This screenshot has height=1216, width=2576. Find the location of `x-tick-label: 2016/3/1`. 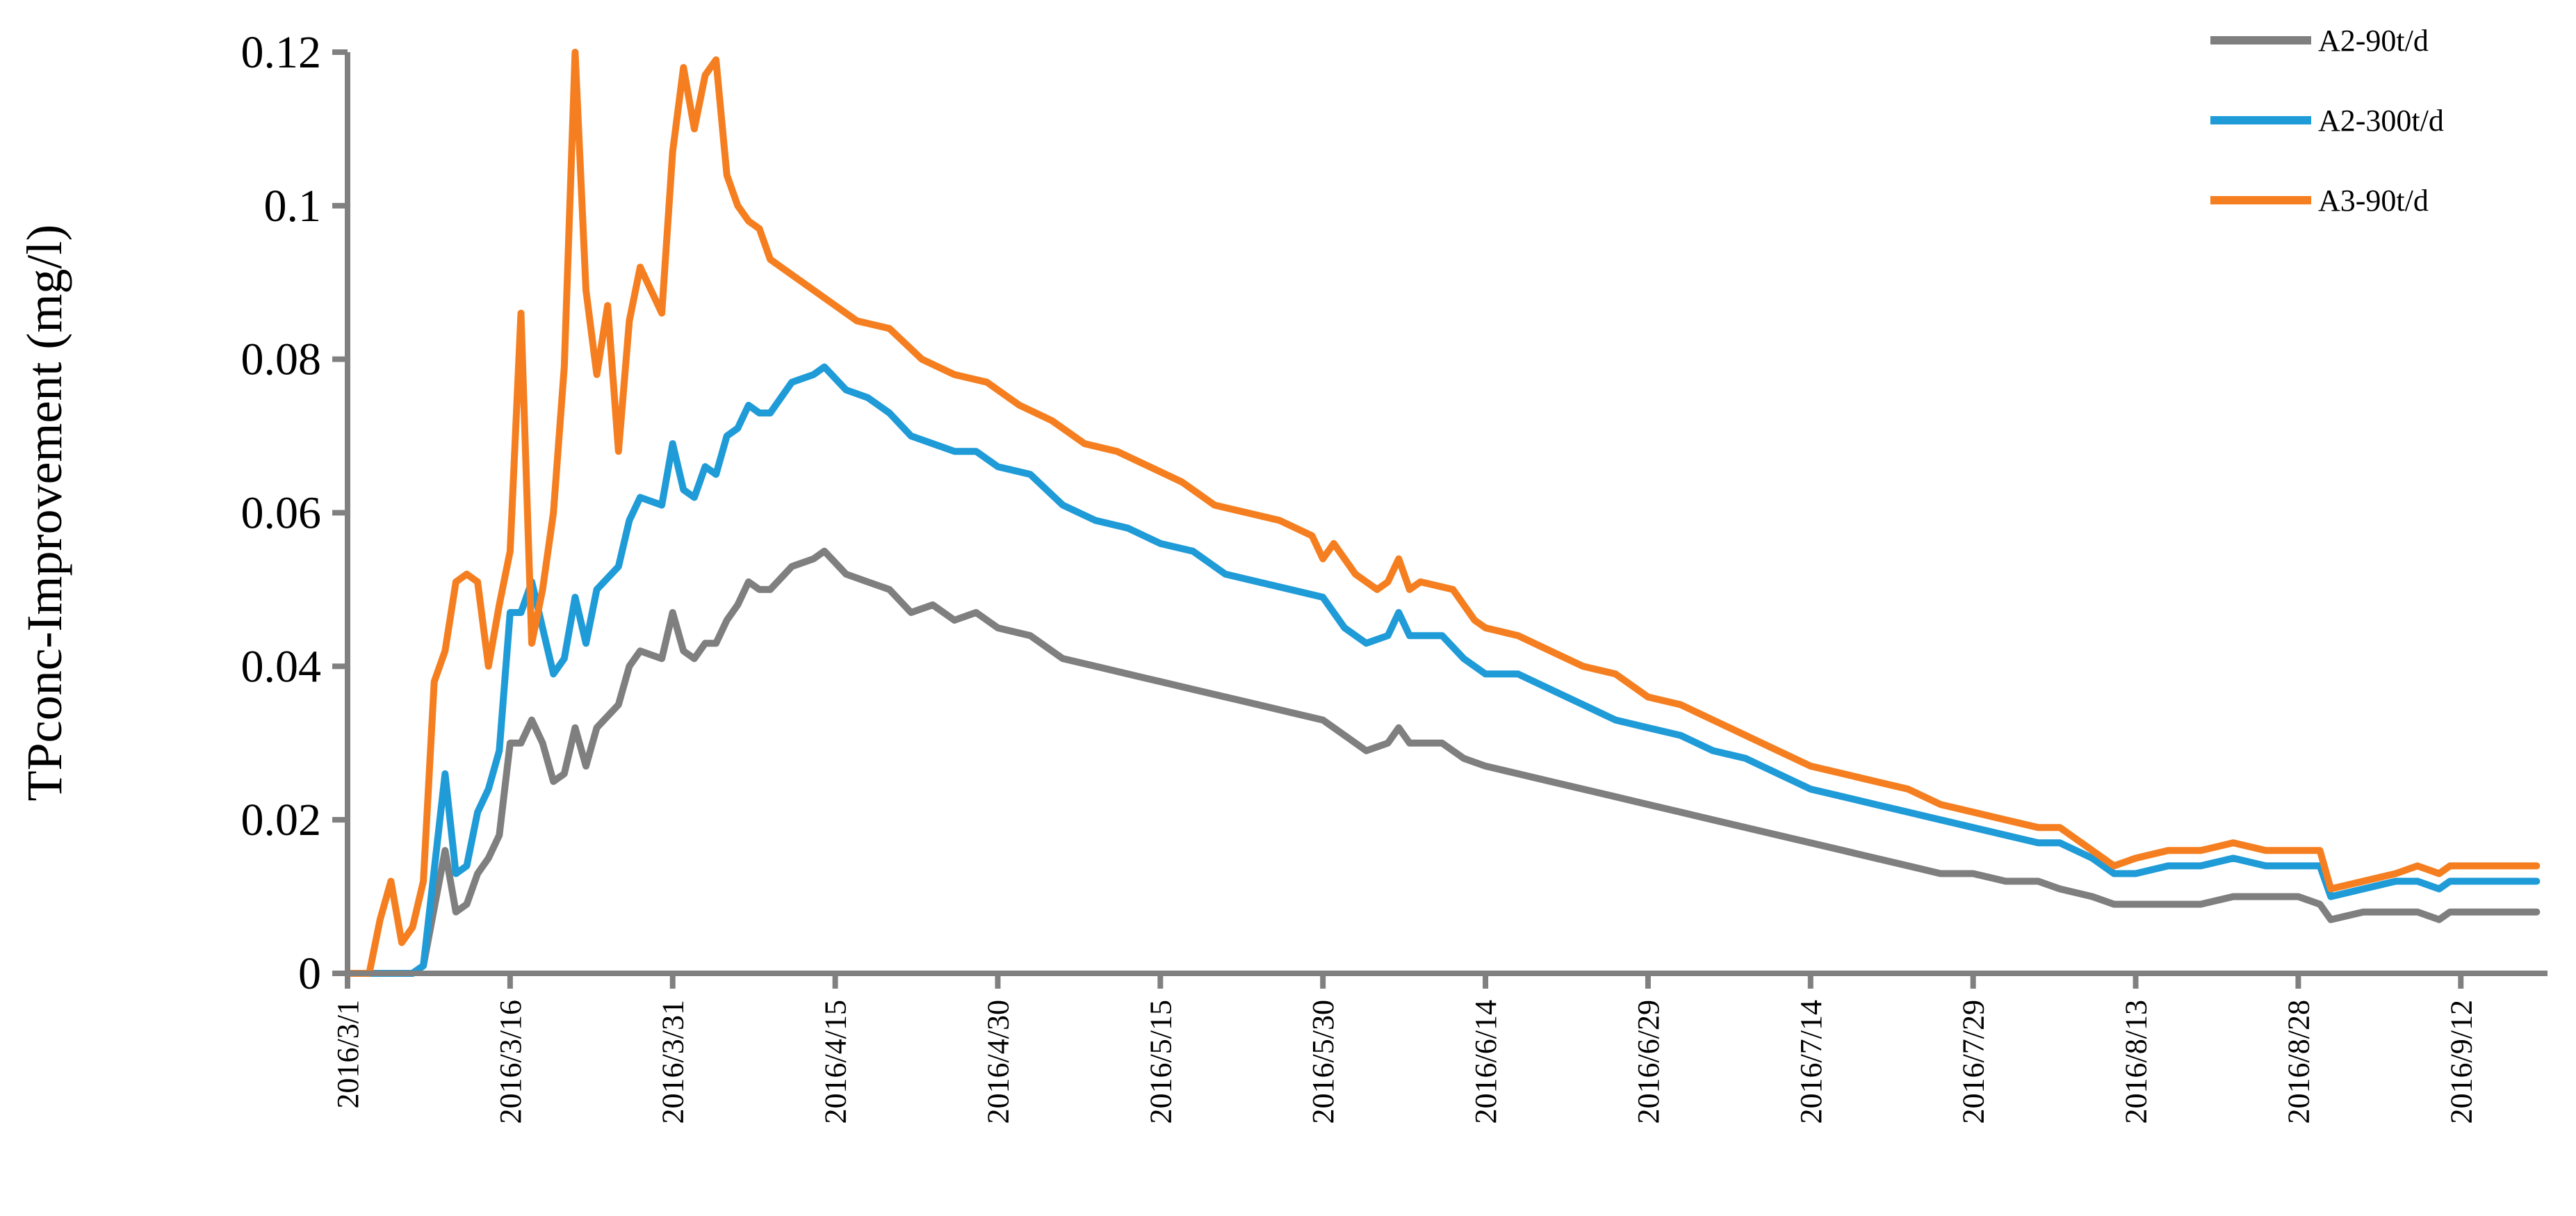

x-tick-label: 2016/3/1 is located at coordinates (348, 1054).